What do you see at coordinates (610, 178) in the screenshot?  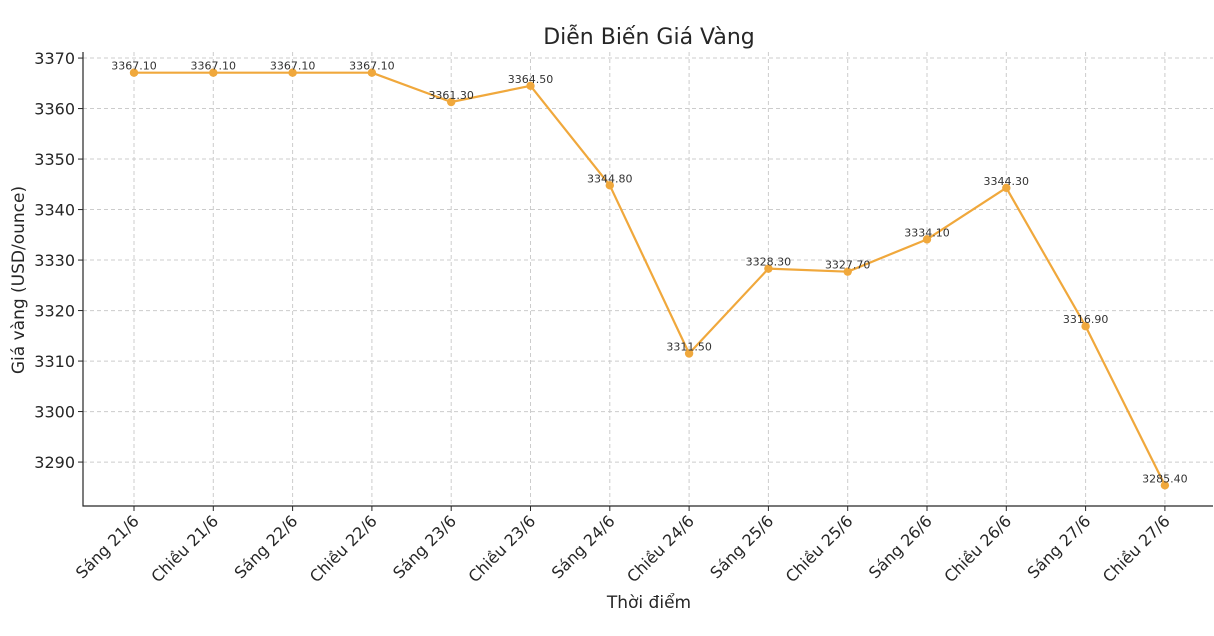 I see `data-label: 3344.80` at bounding box center [610, 178].